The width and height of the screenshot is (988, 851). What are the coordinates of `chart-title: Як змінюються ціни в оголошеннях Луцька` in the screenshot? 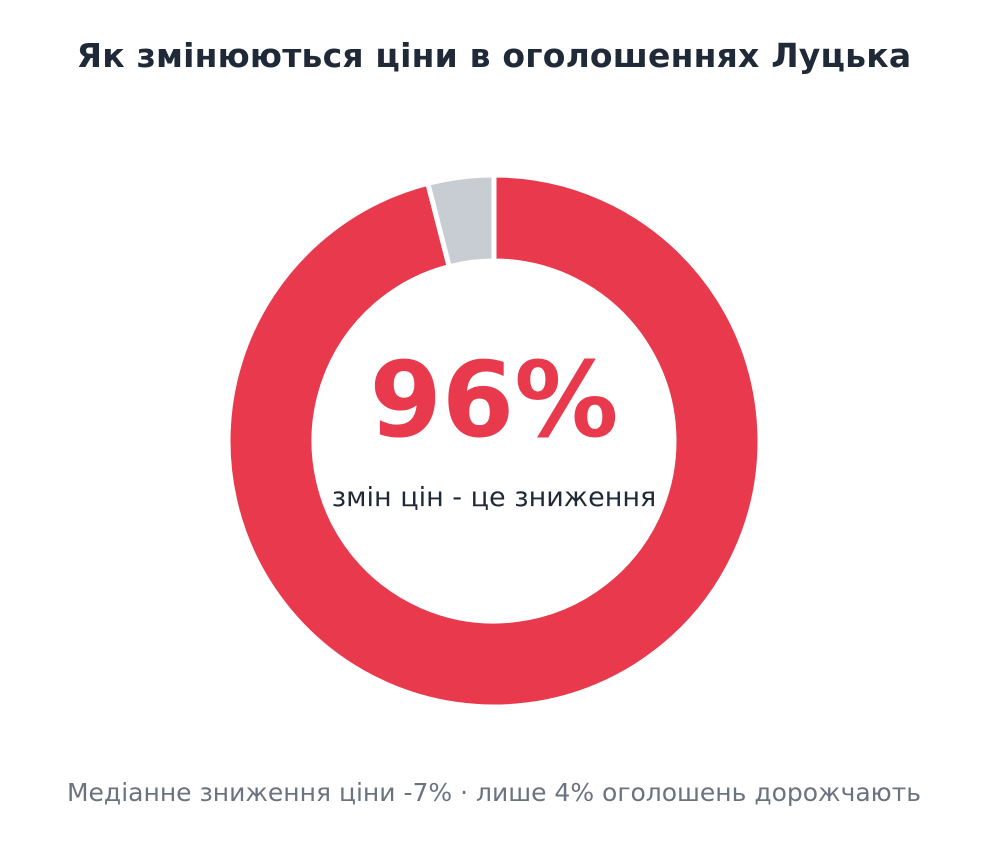 It's located at (494, 55).